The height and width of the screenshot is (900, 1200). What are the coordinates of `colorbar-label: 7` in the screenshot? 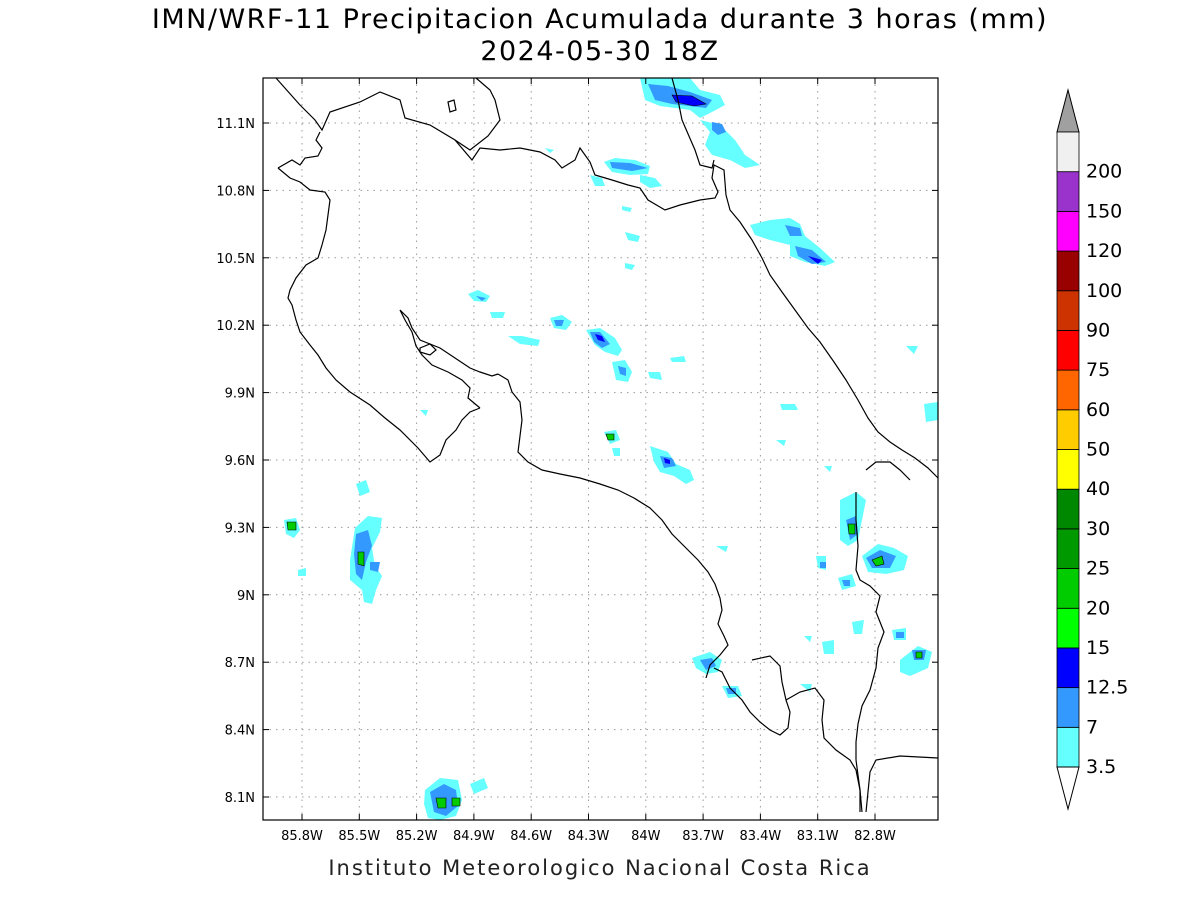 It's located at (1092, 727).